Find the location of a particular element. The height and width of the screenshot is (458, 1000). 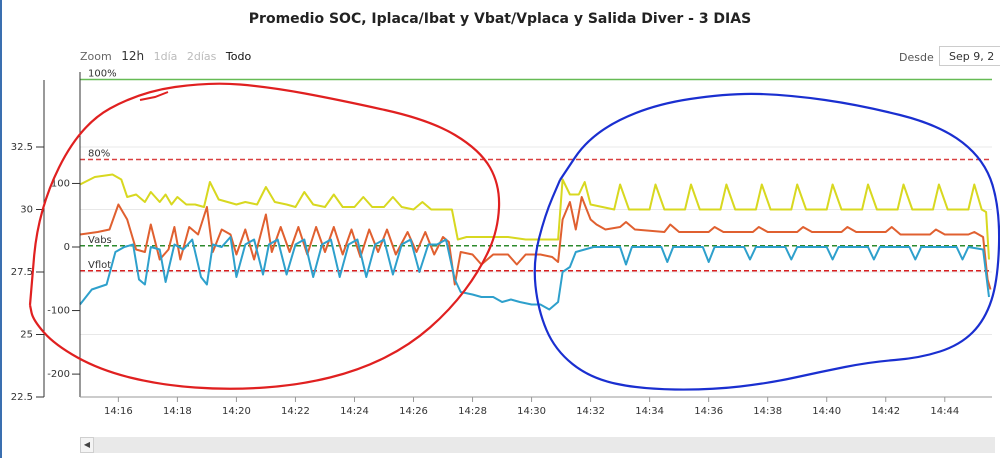

reference-line-label: Vabs is located at coordinates (100, 240).